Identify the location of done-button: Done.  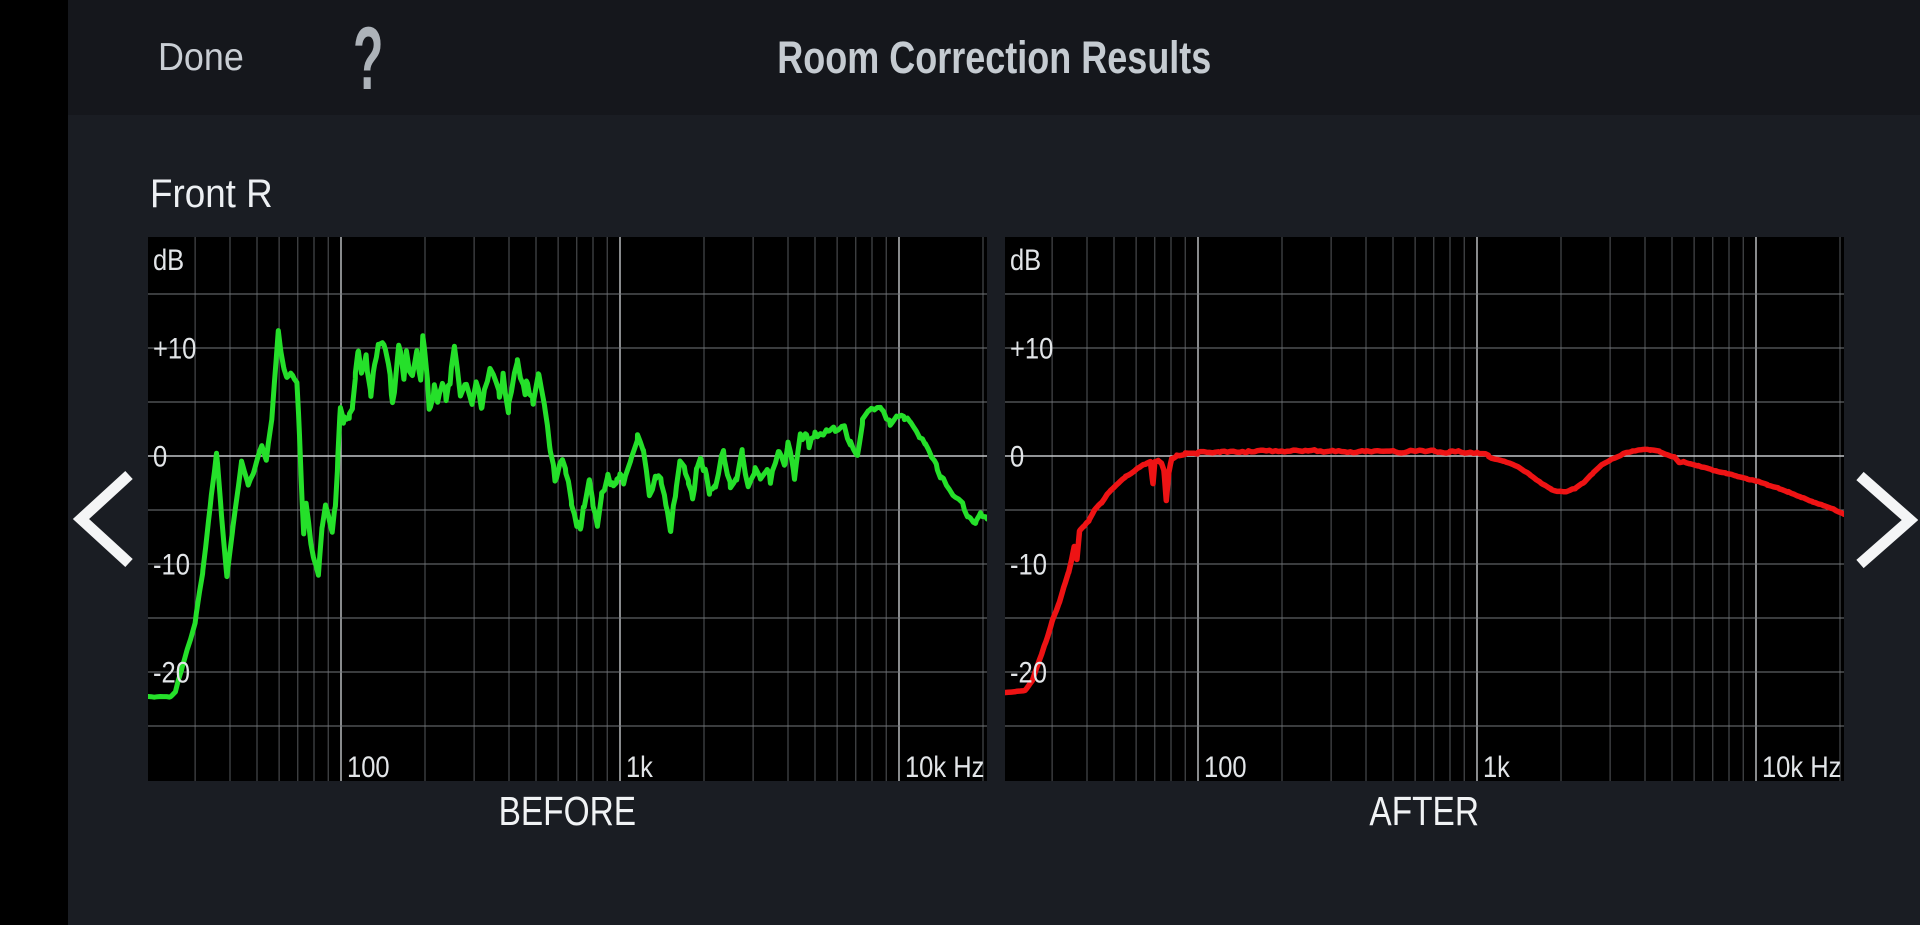
(204, 57).